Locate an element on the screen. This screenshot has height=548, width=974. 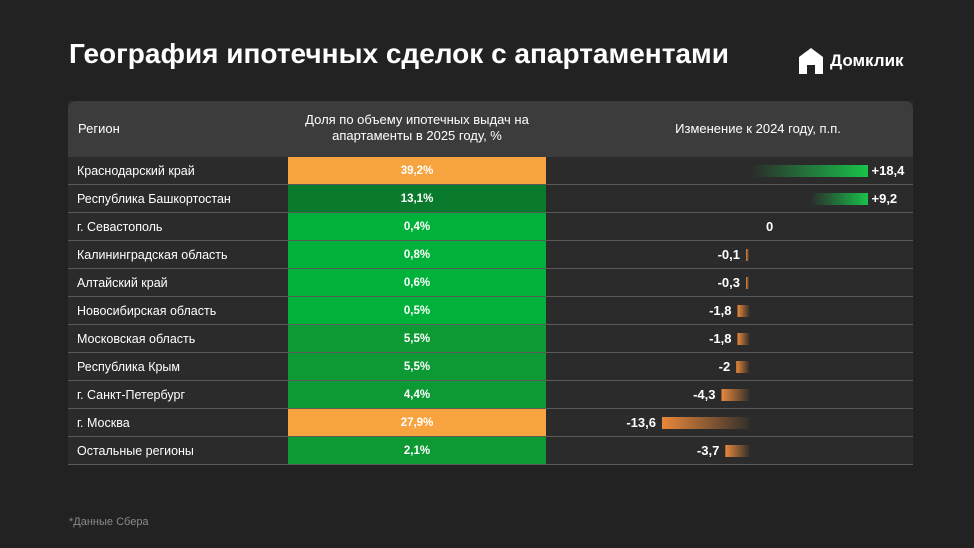
share-cell: 0,8% is located at coordinates (417, 254).